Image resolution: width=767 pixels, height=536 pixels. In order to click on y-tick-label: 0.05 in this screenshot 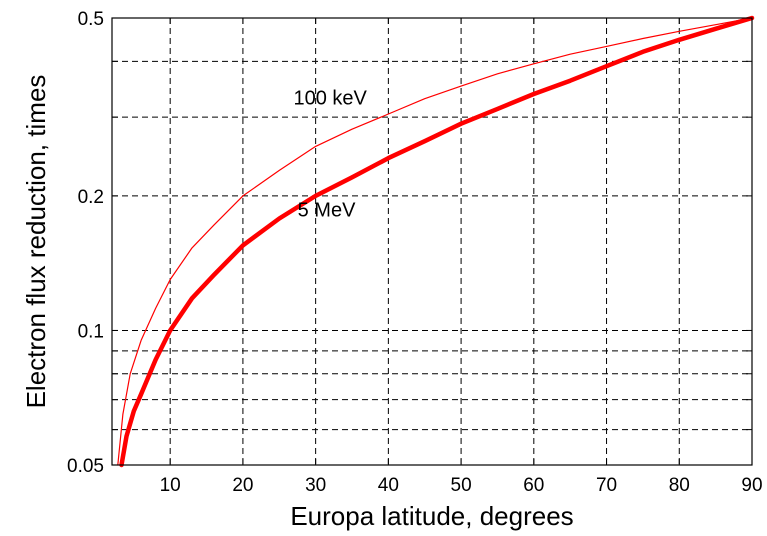, I will do `click(85, 466)`.